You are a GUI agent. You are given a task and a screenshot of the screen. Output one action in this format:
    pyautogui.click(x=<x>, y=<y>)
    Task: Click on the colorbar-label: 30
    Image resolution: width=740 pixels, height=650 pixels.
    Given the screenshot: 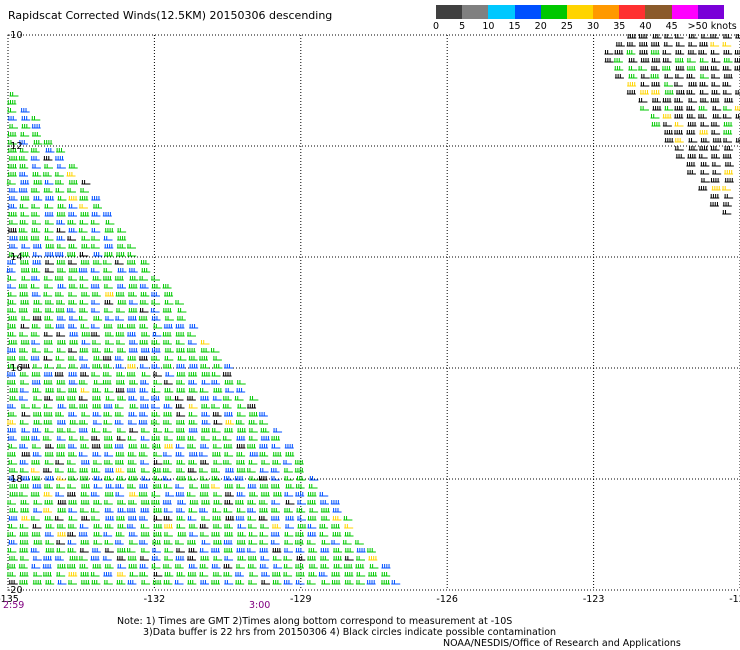 What is the action you would take?
    pyautogui.click(x=593, y=26)
    